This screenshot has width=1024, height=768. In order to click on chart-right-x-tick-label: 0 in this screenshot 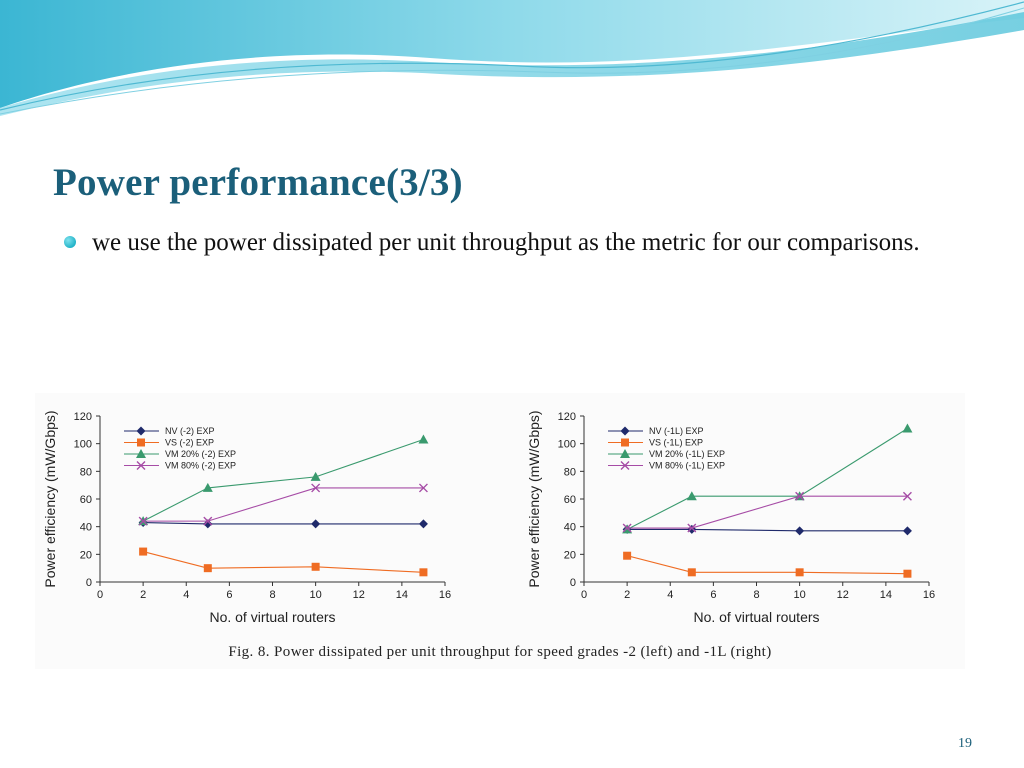, I will do `click(584, 595)`.